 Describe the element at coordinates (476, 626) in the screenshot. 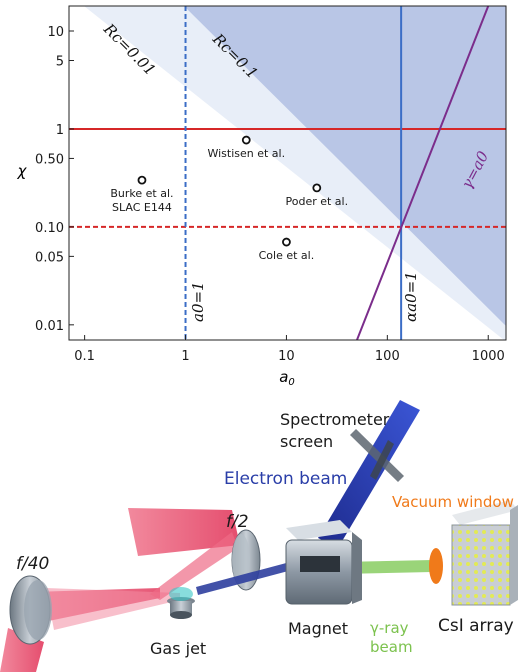

I see `csi-array-label: CsI array` at that location.